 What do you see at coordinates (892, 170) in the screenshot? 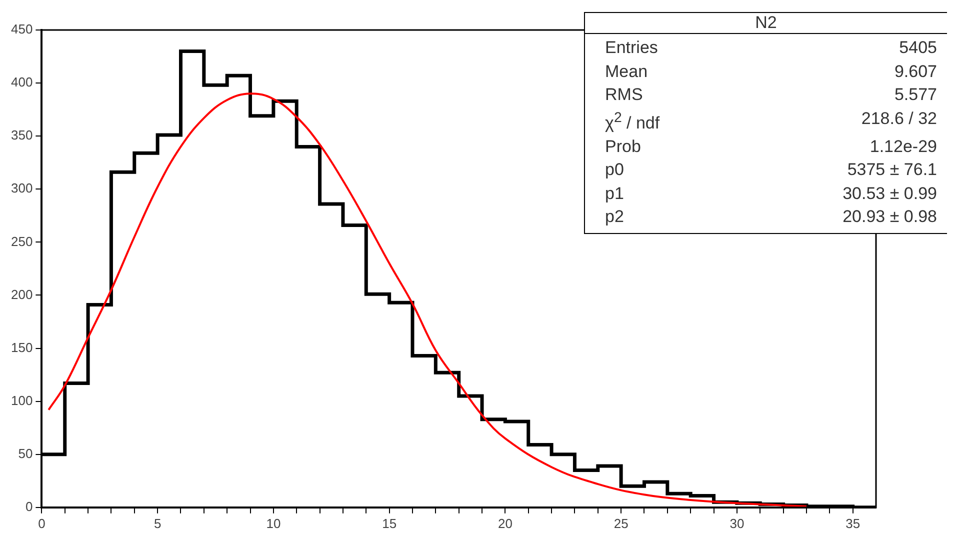
I see `annotation: 5375 ± 76.1` at bounding box center [892, 170].